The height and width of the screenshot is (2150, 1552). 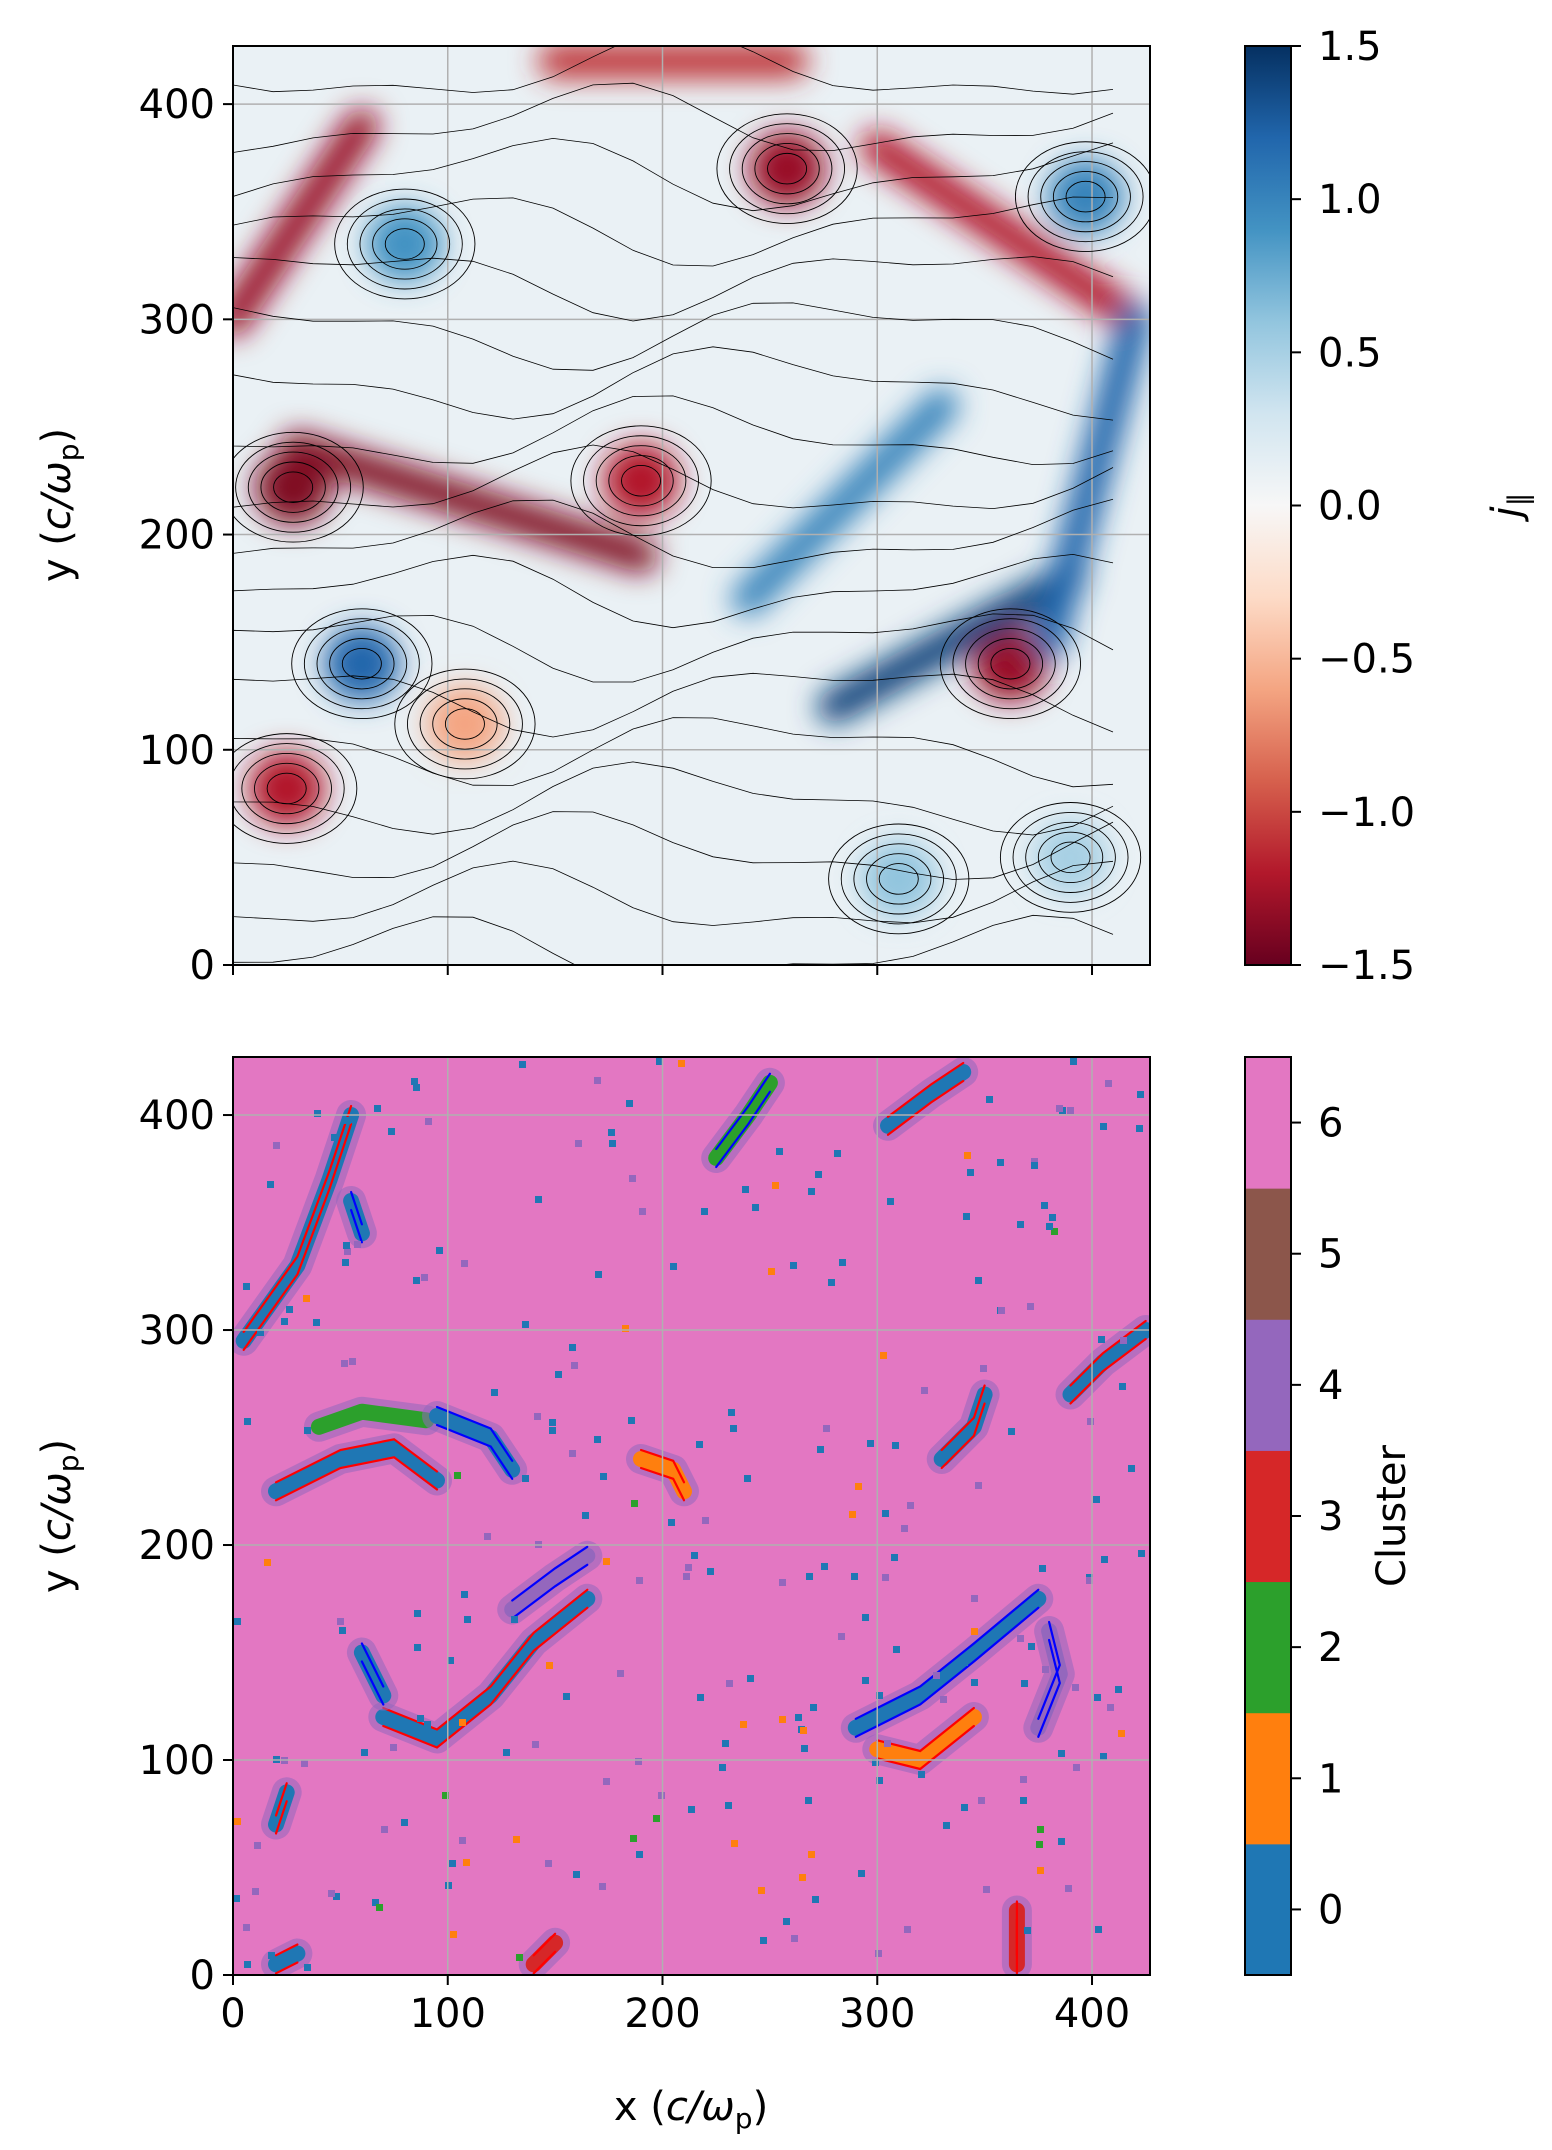 What do you see at coordinates (1350, 47) in the screenshot?
I see `colorbar-tick-label: 1.5` at bounding box center [1350, 47].